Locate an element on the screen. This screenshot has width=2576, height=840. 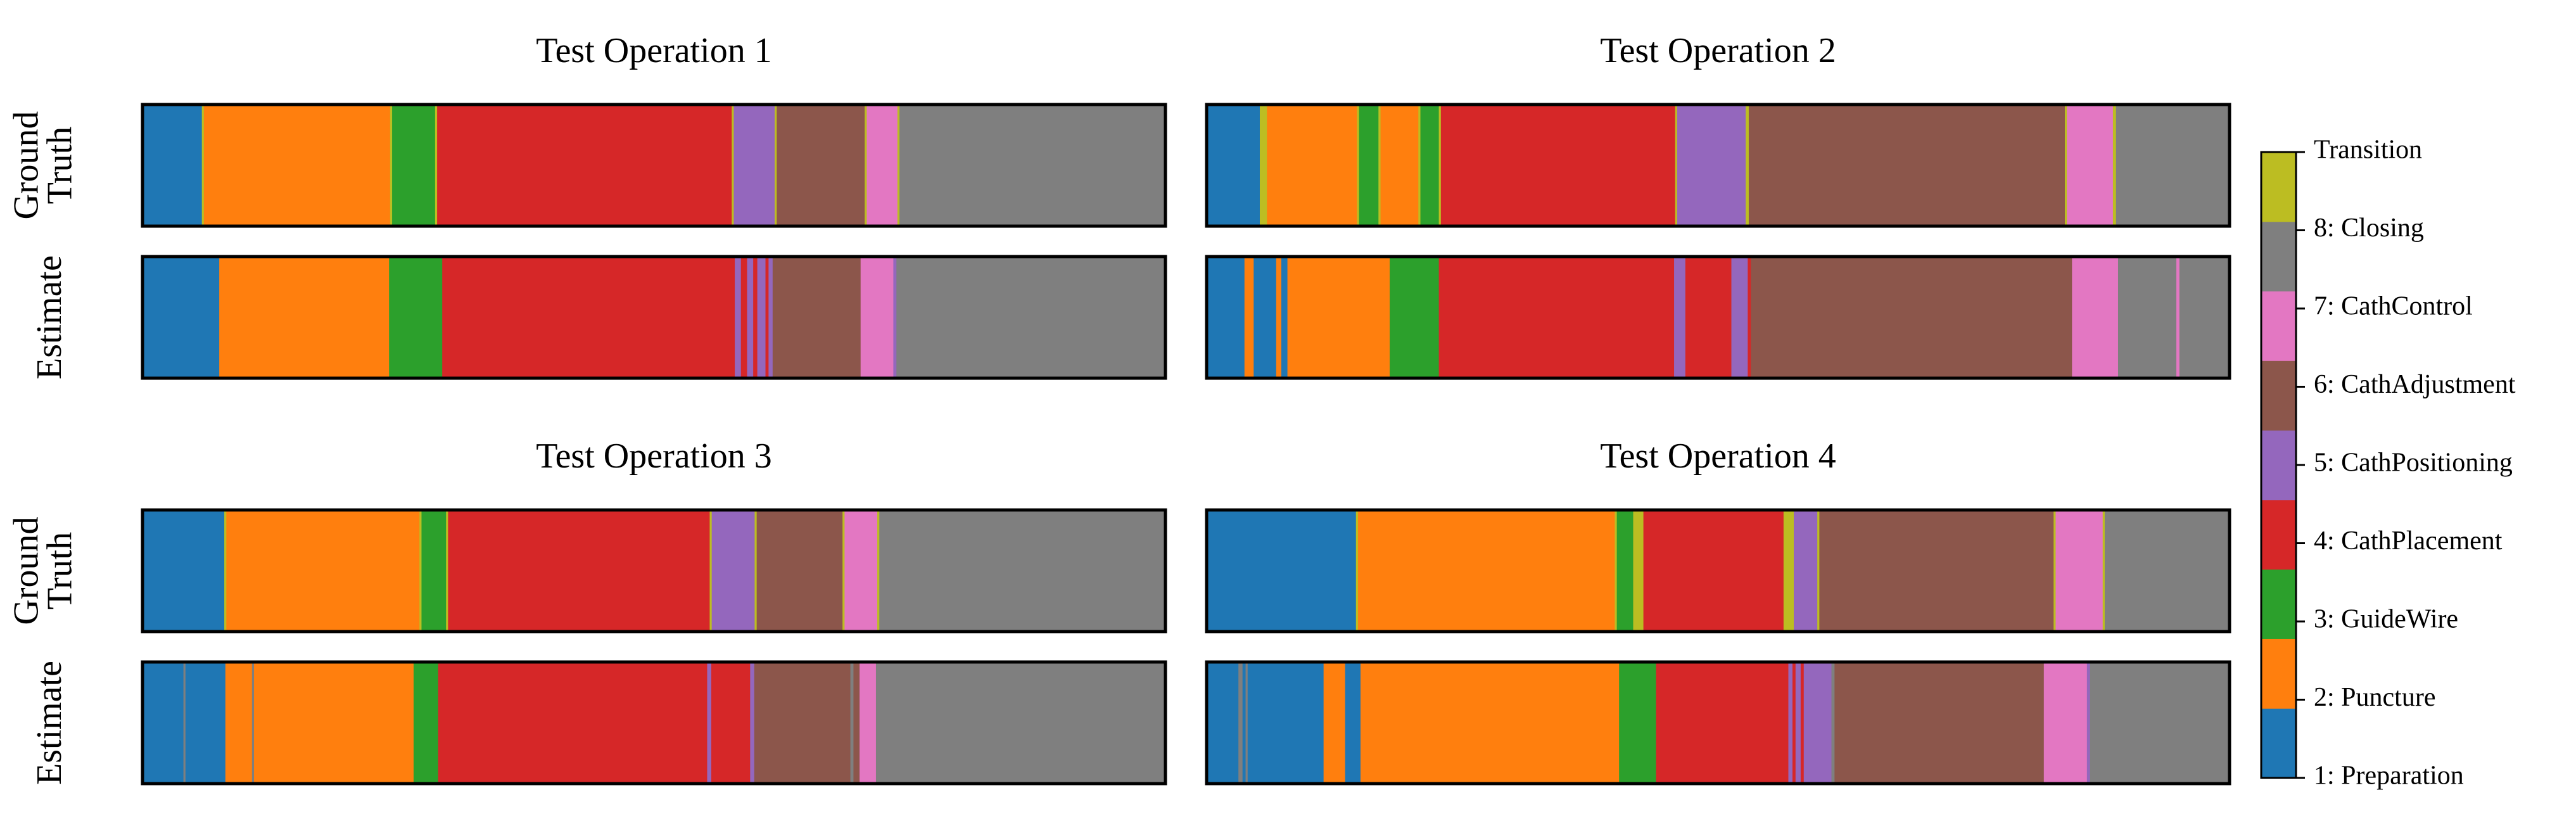
ground-truth-label-line: Truth is located at coordinates (61, 165).